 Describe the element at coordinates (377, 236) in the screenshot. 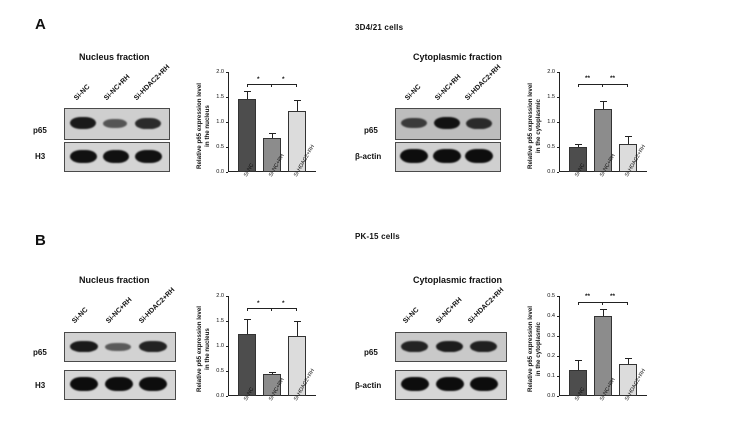

I see `cells-title-b: PK-15 cells` at that location.